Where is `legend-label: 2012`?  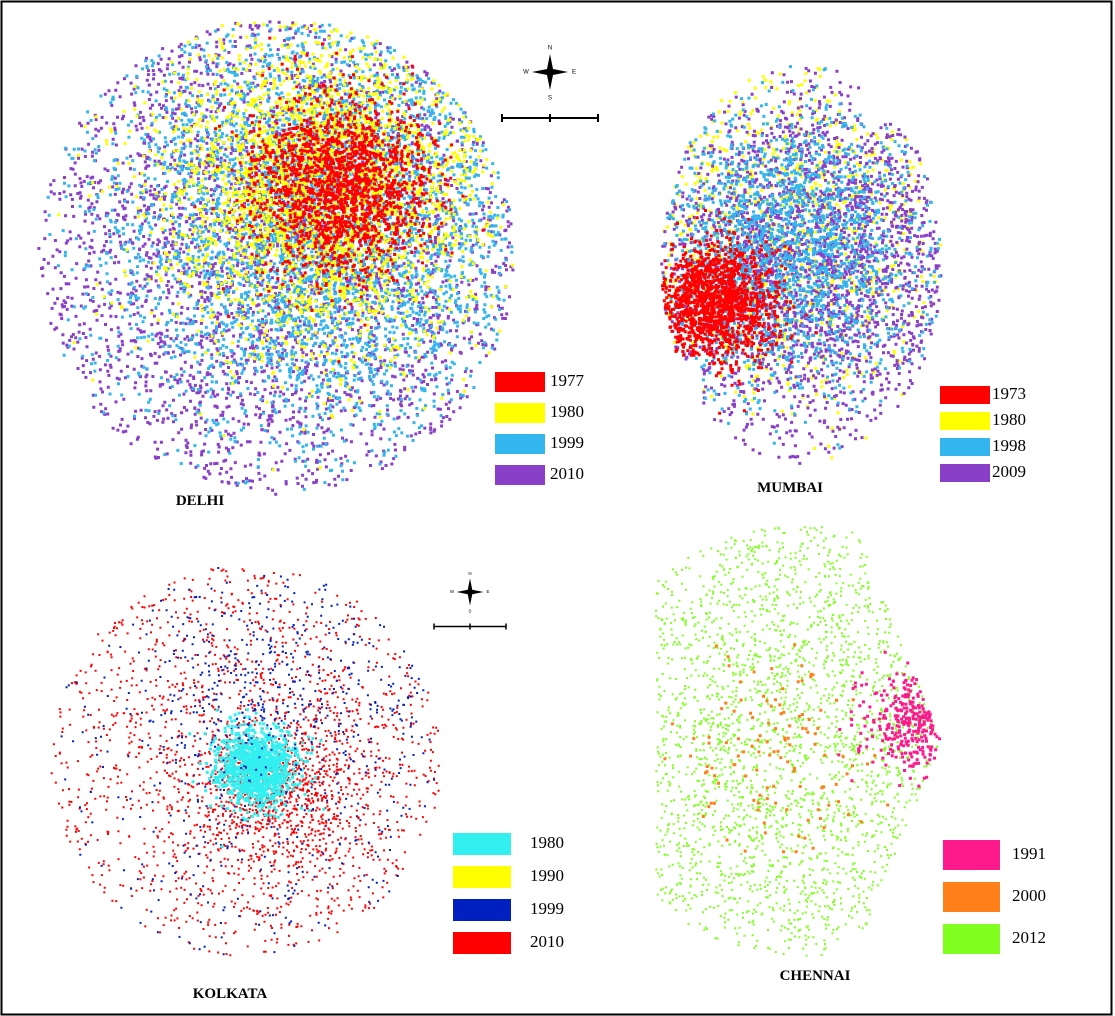 legend-label: 2012 is located at coordinates (1029, 937).